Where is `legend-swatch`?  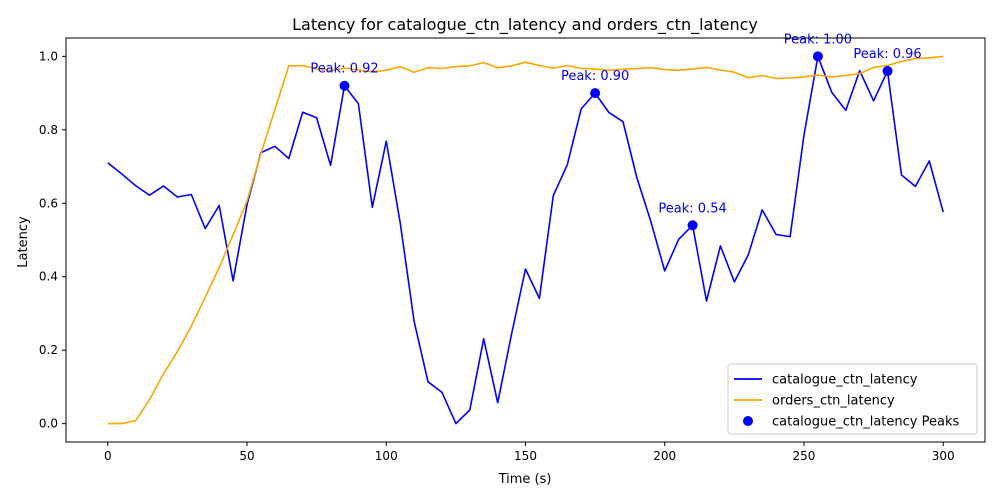 legend-swatch is located at coordinates (748, 421).